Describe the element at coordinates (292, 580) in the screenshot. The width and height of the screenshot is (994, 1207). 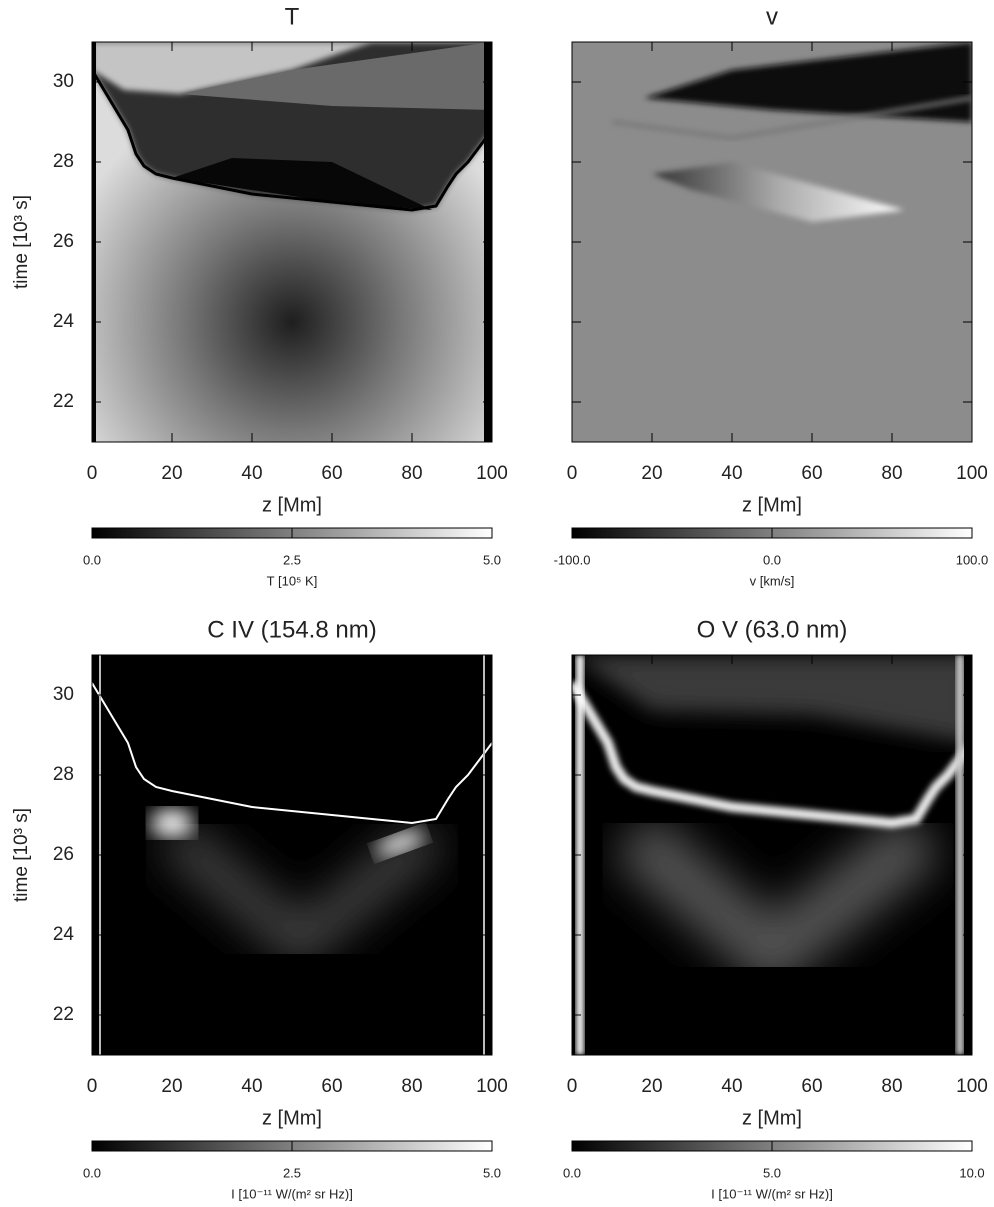
I see `colorbar-label: T [10⁵ K]` at that location.